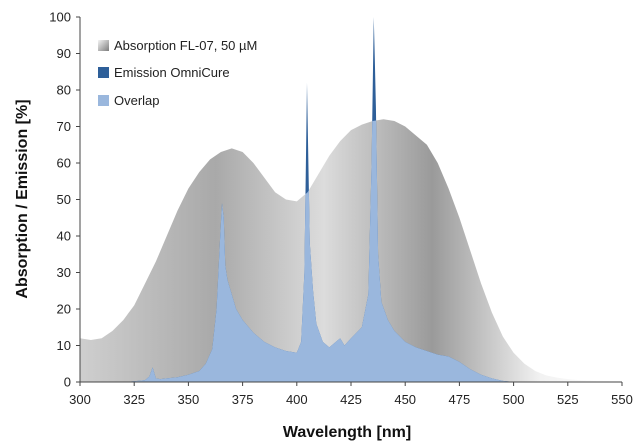 This screenshot has width=638, height=443. What do you see at coordinates (297, 399) in the screenshot?
I see `x-tick-label: 400` at bounding box center [297, 399].